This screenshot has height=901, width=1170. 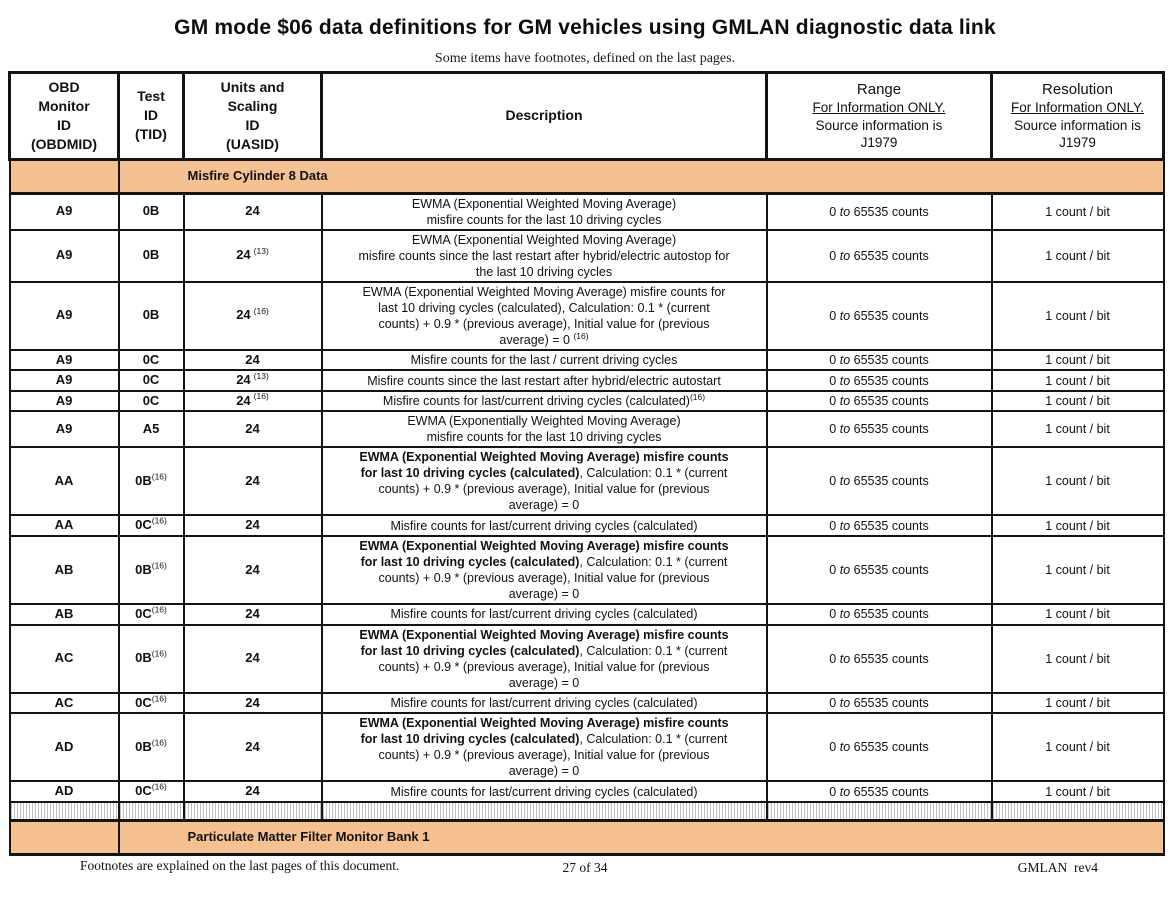 I want to click on header-resolution-source: Source information is J1979, so click(x=1077, y=134).